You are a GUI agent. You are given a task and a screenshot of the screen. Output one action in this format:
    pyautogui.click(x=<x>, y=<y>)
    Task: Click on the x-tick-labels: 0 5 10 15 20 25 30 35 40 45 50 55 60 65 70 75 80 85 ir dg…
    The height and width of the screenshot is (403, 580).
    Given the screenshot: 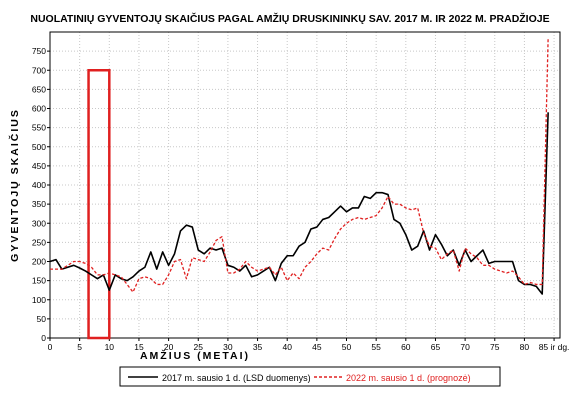 What is the action you would take?
    pyautogui.click(x=309, y=347)
    